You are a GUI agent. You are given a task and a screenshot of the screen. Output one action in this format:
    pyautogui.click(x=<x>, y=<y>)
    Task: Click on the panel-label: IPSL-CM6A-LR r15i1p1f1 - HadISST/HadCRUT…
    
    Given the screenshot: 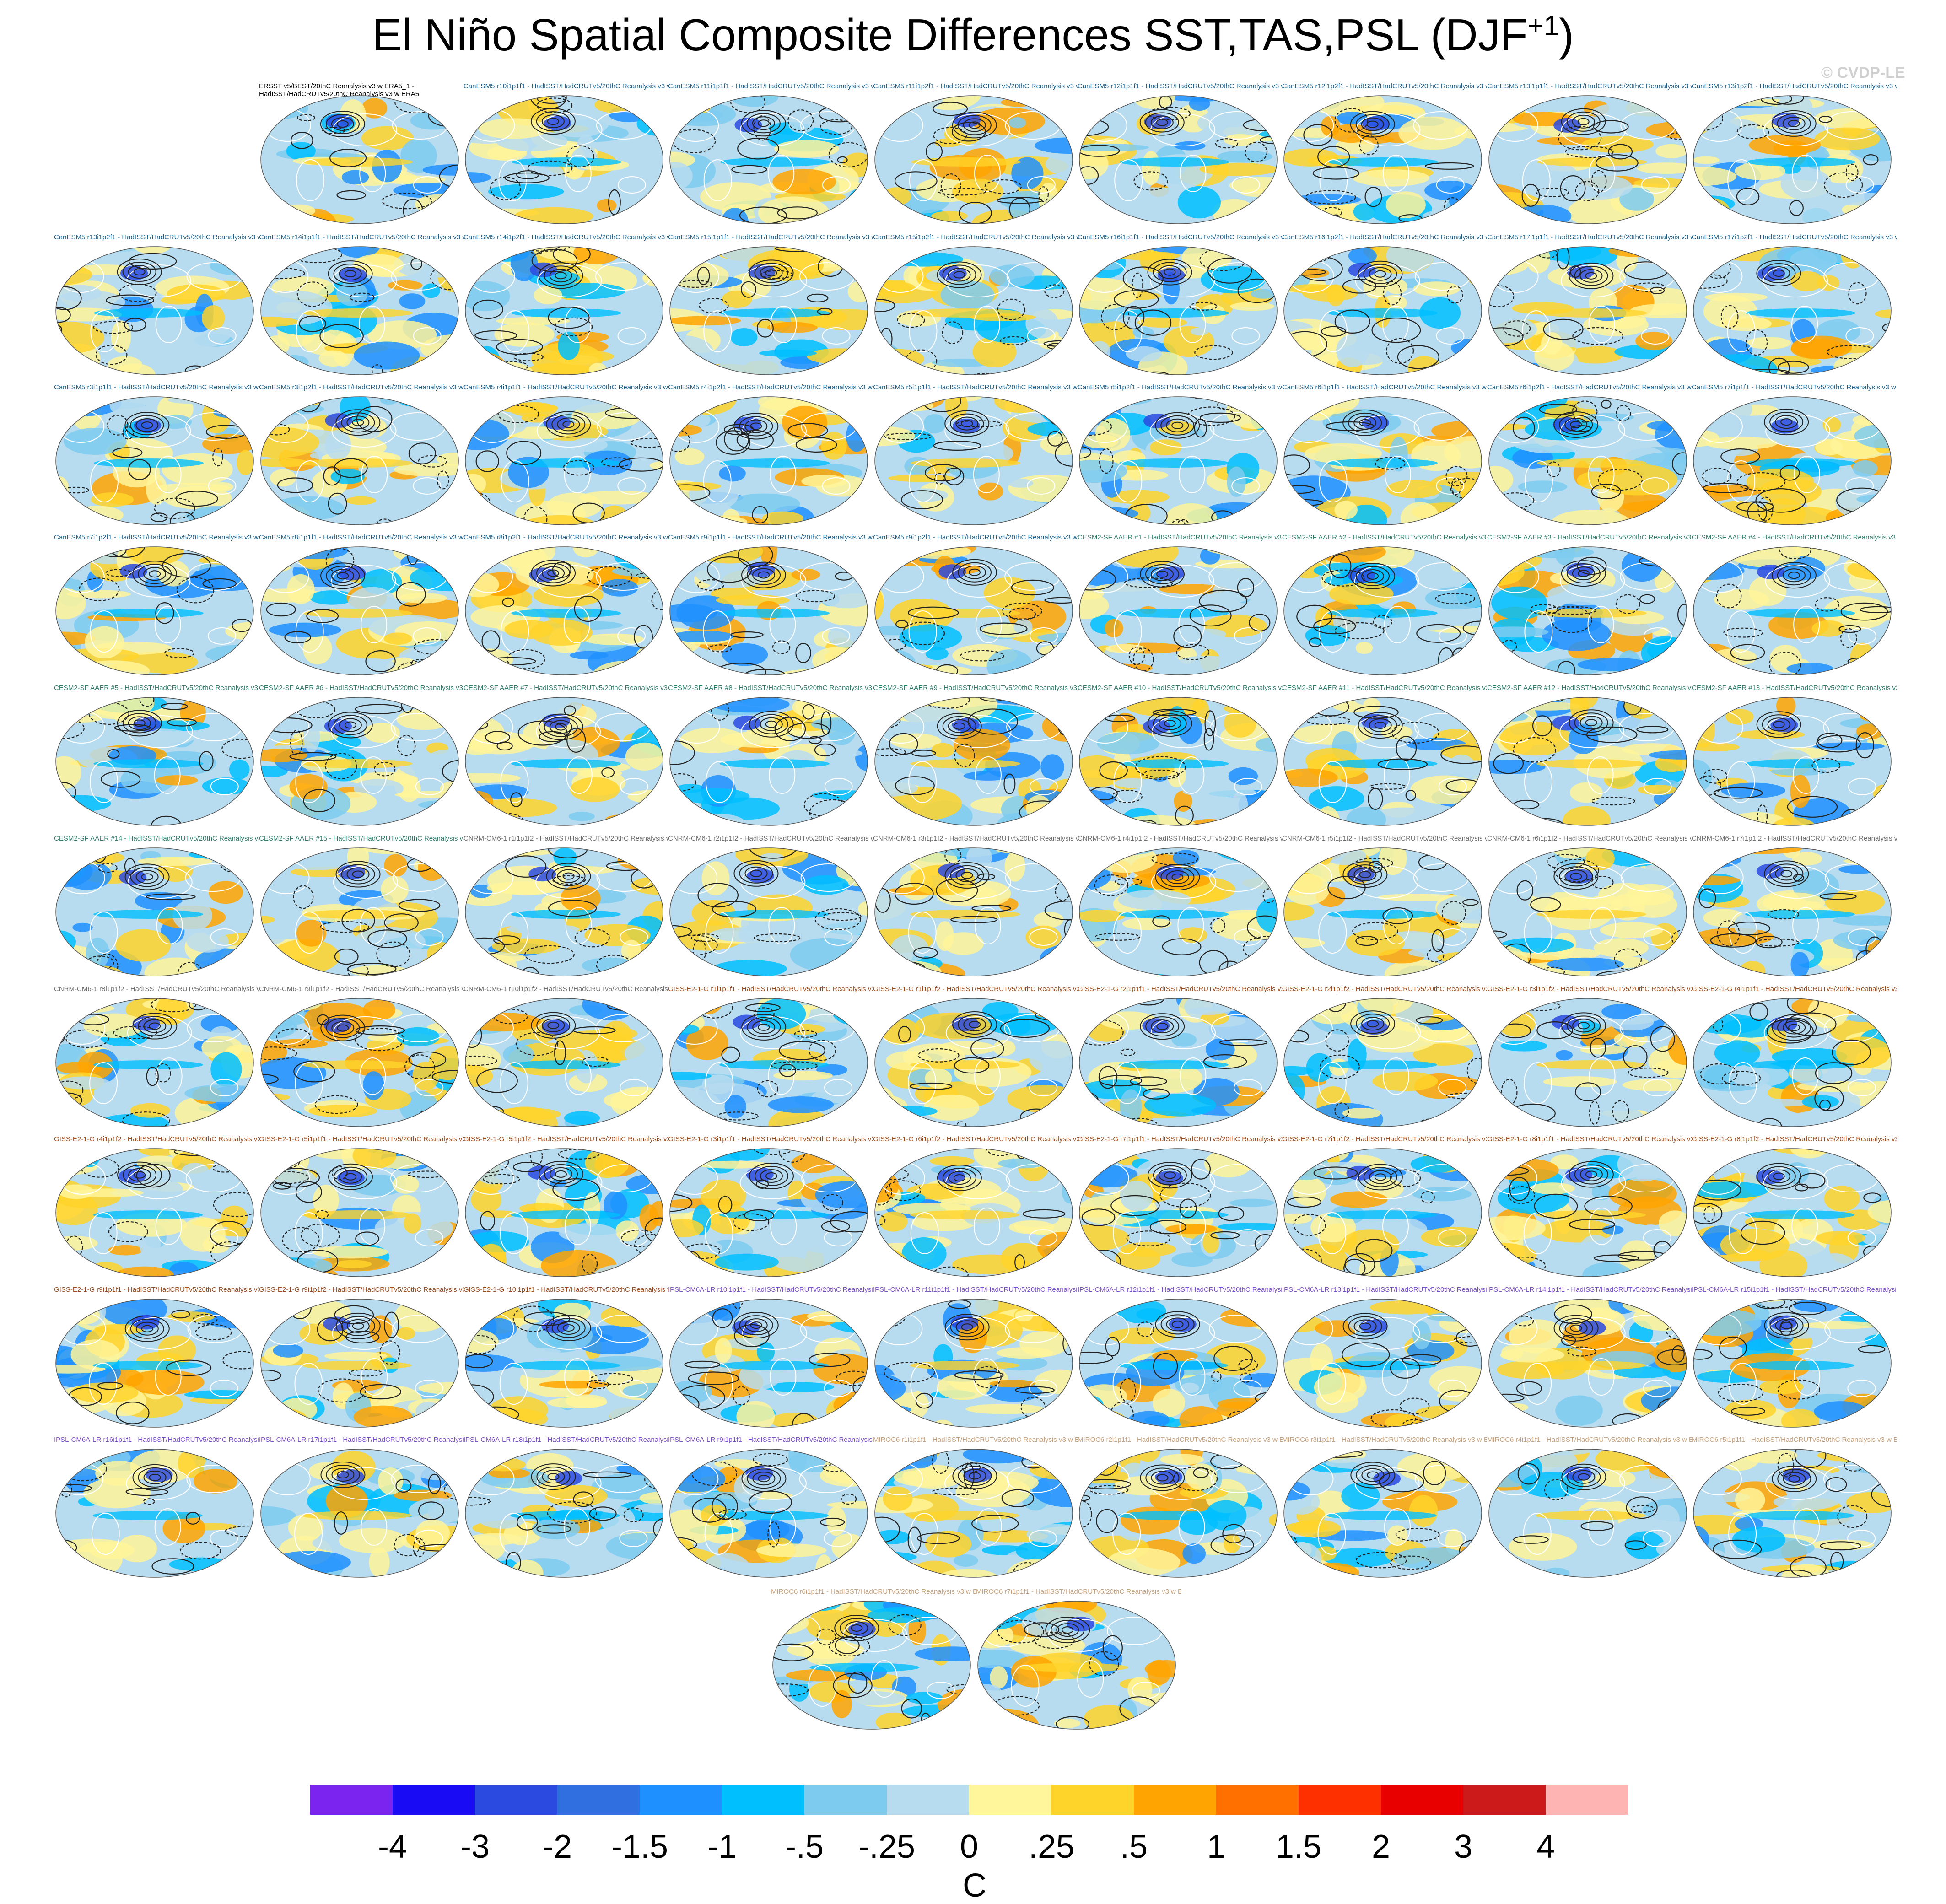 What is the action you would take?
    pyautogui.click(x=1794, y=1290)
    